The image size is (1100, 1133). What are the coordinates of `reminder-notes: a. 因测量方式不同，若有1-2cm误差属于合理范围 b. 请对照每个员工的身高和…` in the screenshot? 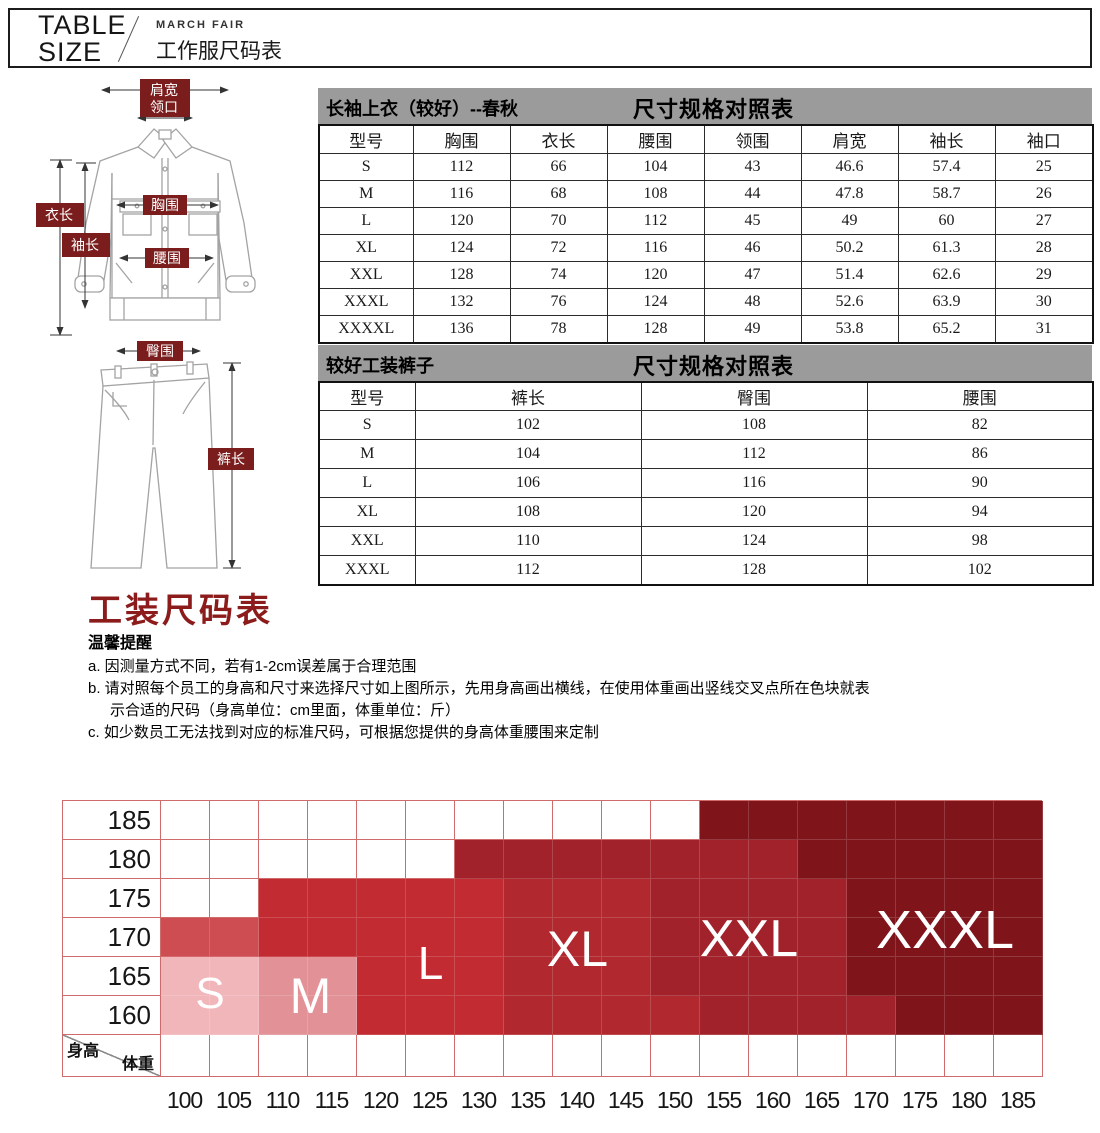 It's located at (568, 700).